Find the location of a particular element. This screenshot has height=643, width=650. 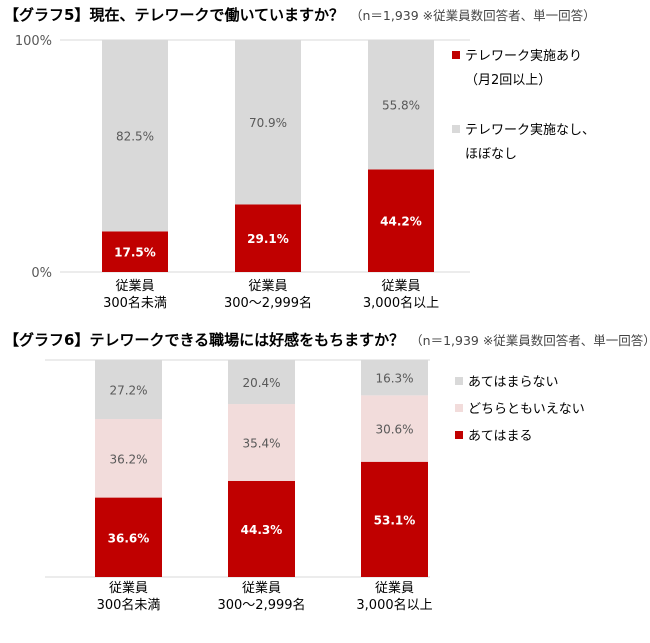

data-label: 35.4% is located at coordinates (261, 443).